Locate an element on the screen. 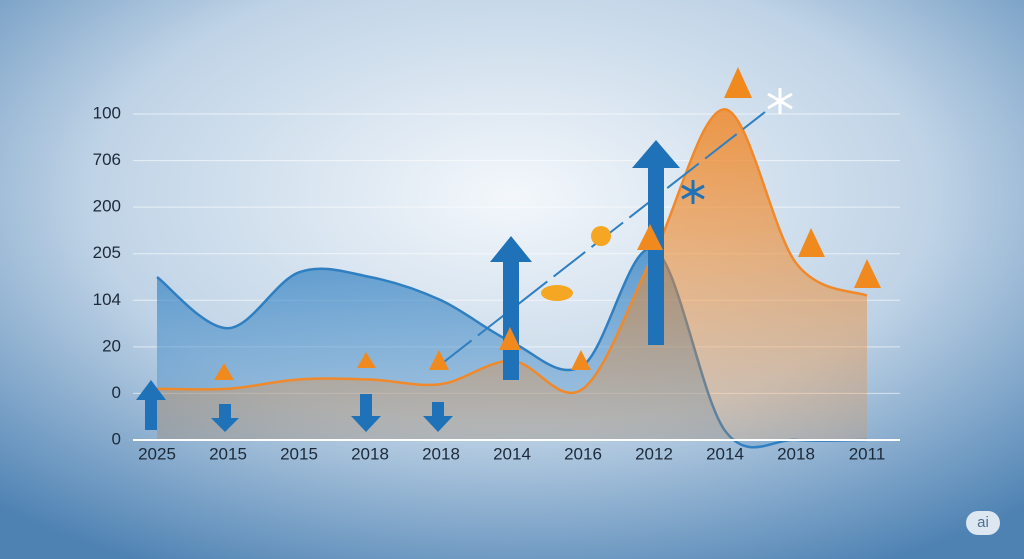  y-tick-label: 104 is located at coordinates (107, 299).